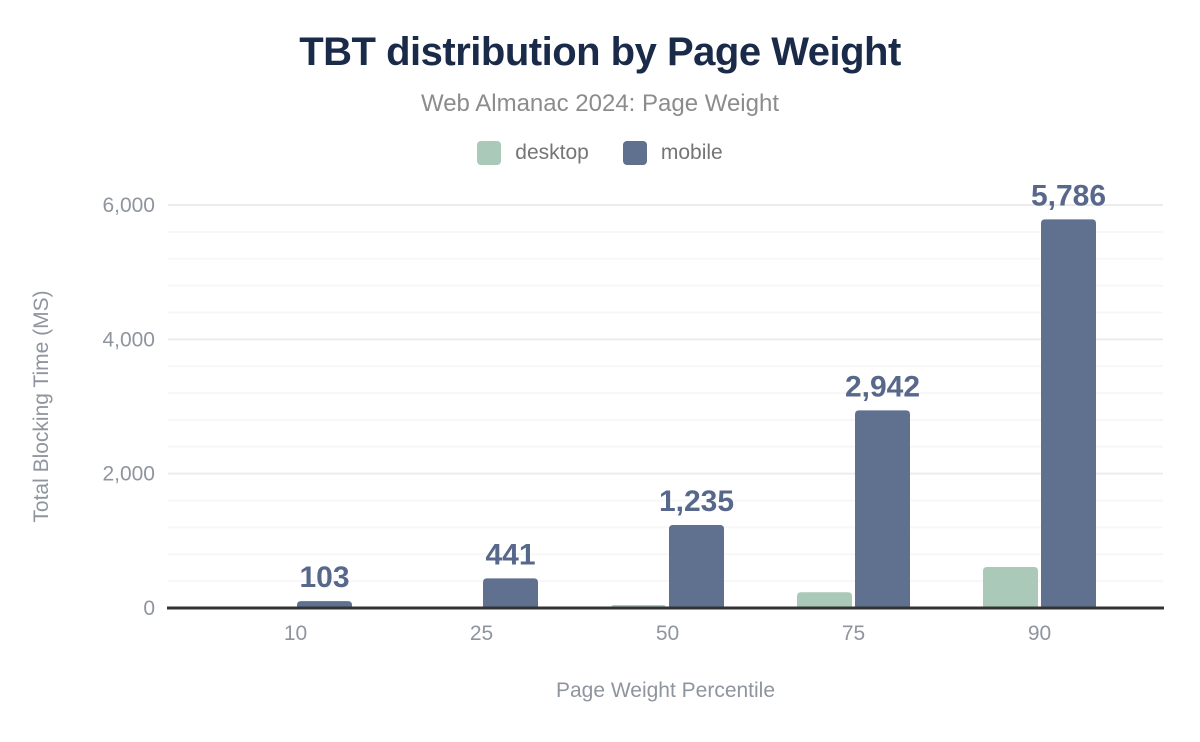 This screenshot has width=1200, height=742. Describe the element at coordinates (853, 633) in the screenshot. I see `x-tick-label-75: 75` at that location.